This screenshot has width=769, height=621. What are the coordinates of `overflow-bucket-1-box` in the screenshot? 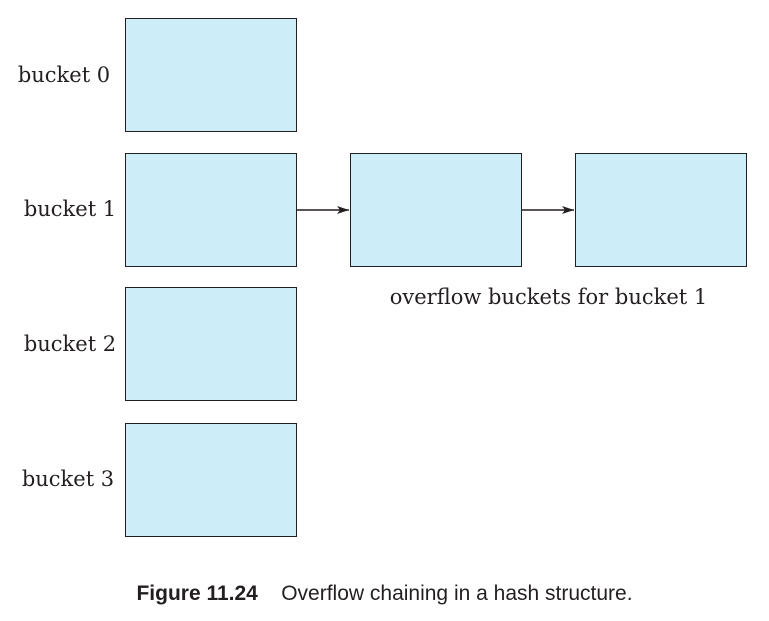 It's located at (436, 210).